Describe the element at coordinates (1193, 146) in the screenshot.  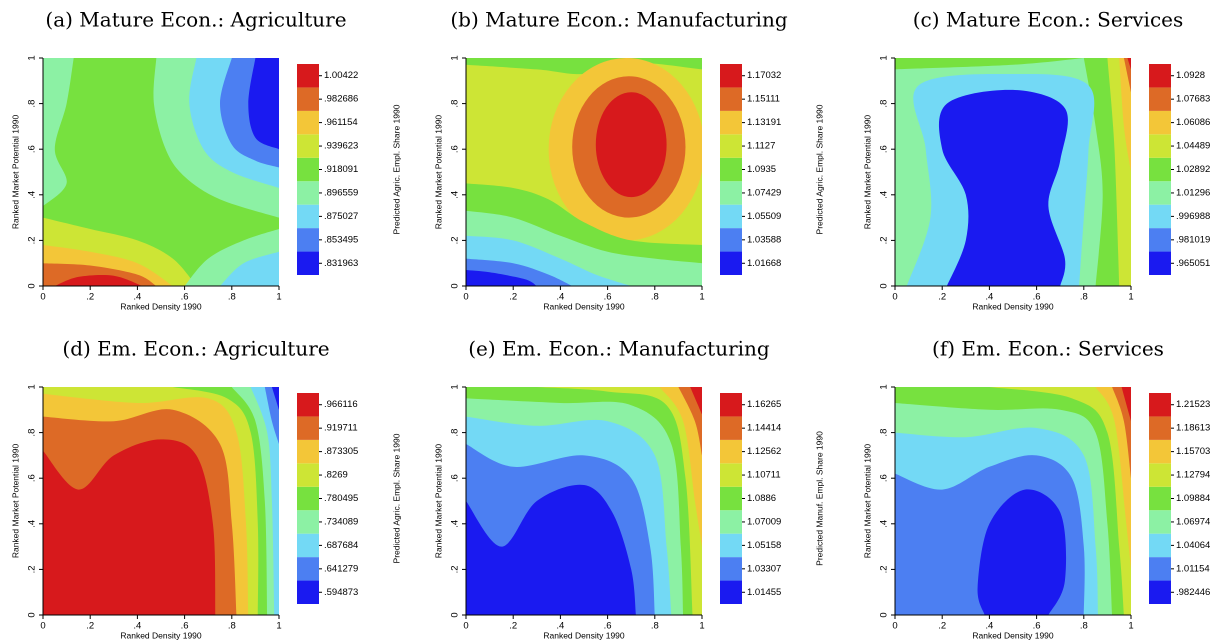
I see `colorbar-label: 1.04489` at that location.